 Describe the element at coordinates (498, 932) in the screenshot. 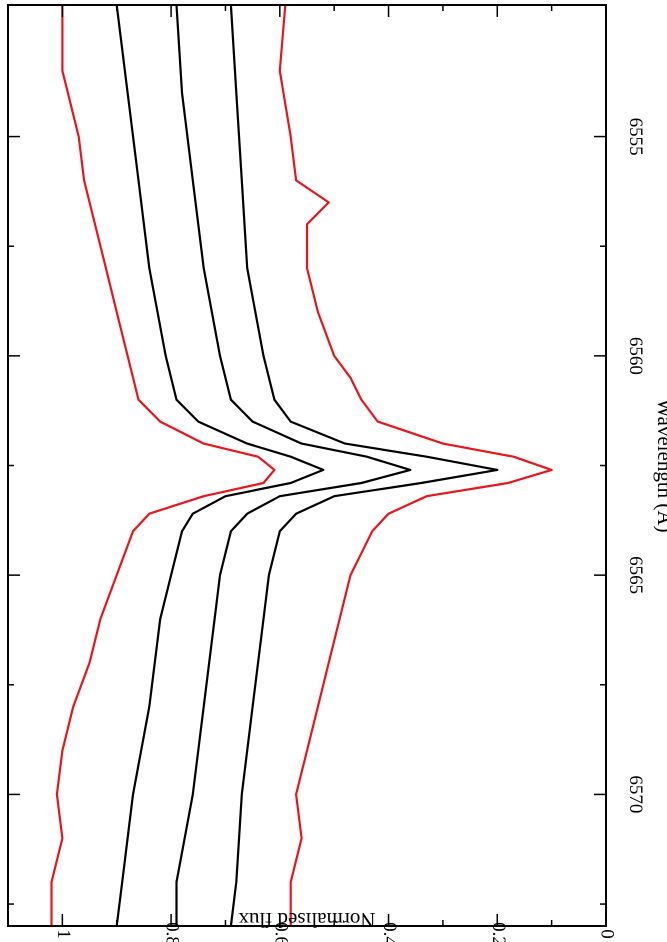

I see `y-tick-label: 0.2` at that location.